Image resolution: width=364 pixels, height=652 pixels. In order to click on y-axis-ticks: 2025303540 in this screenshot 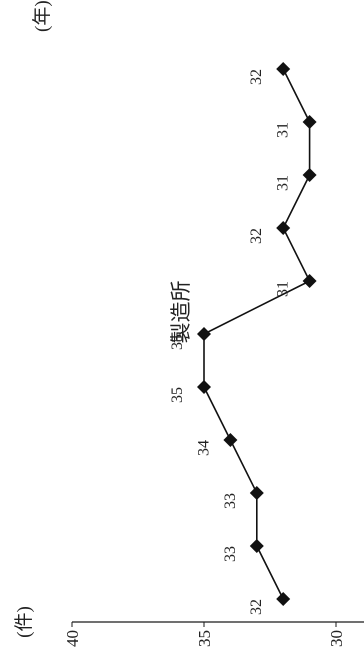, I will do `click(204, 634)`.